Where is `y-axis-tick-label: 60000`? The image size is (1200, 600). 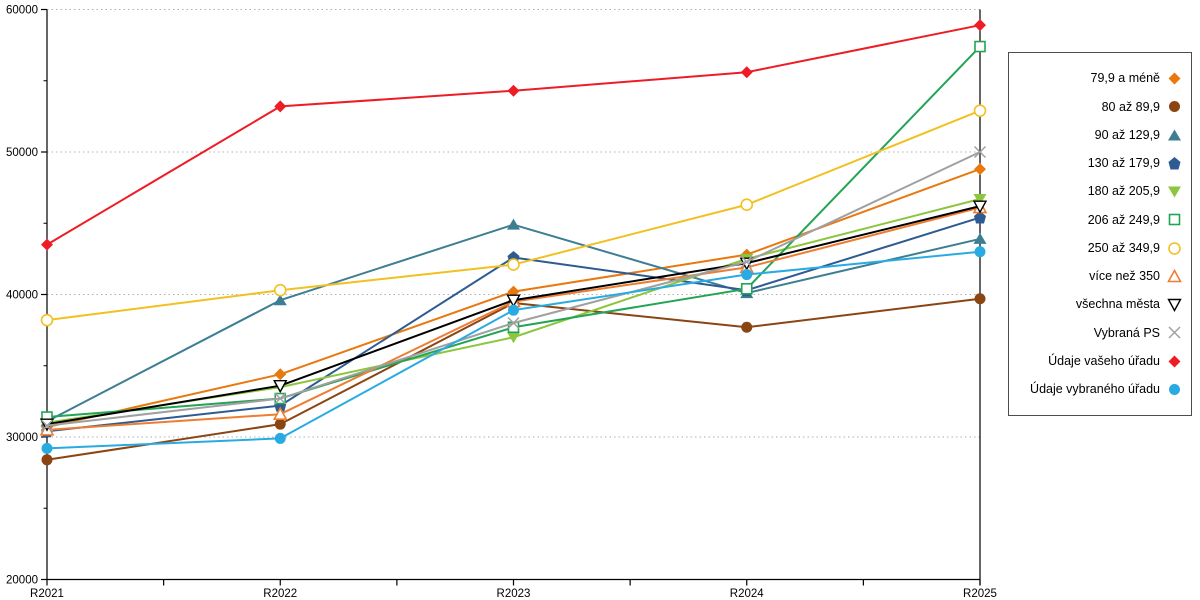 y-axis-tick-label: 60000 is located at coordinates (22, 11).